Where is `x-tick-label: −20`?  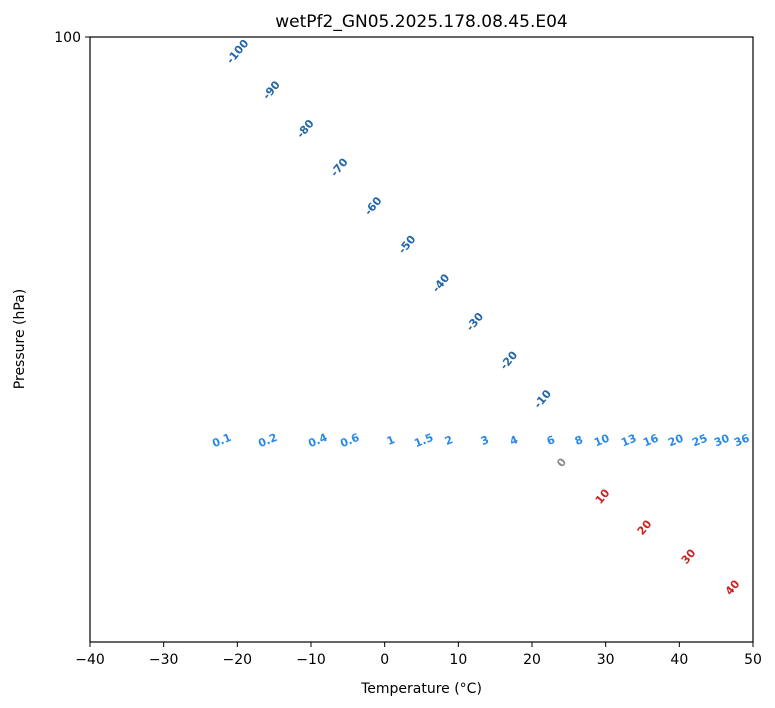 x-tick-label: −20 is located at coordinates (238, 660).